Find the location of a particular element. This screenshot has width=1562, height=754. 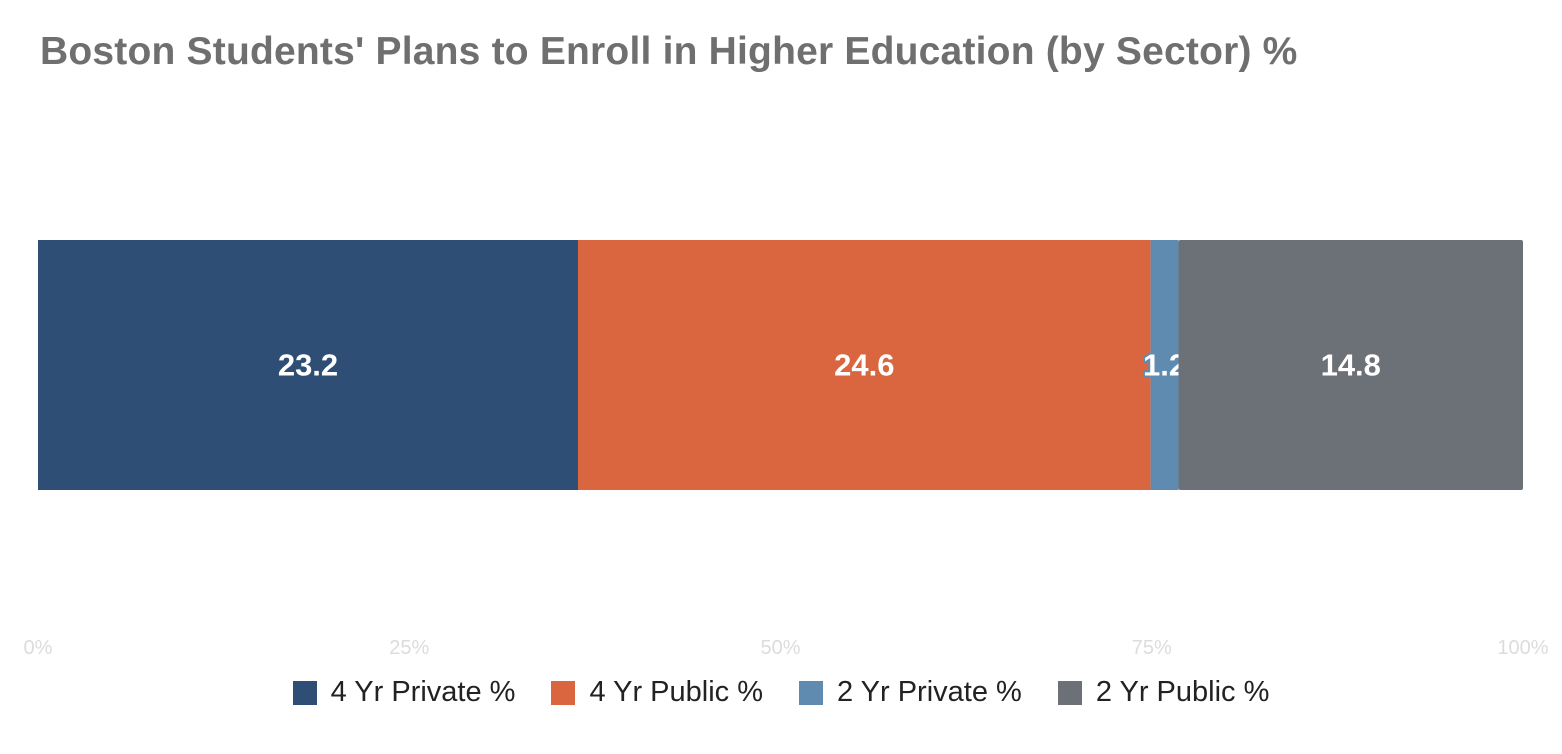

legend-item-3: 2 Yr Private % is located at coordinates (910, 692).